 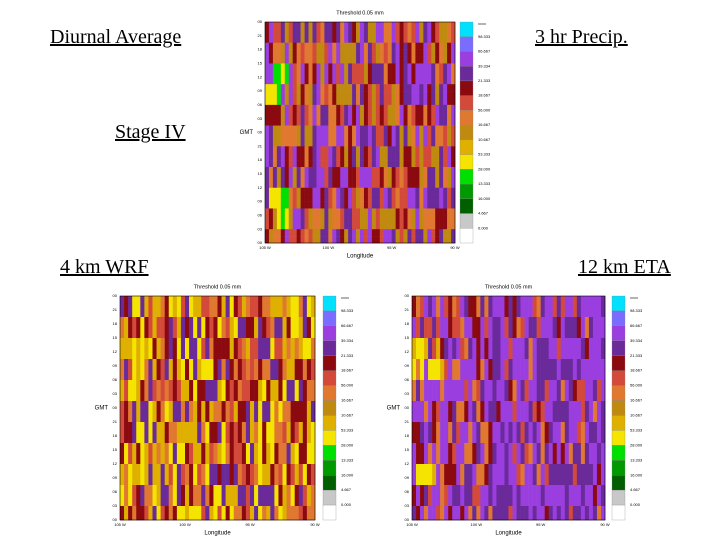 What do you see at coordinates (484, 183) in the screenshot?
I see `colorbar-label: 13.333` at bounding box center [484, 183].